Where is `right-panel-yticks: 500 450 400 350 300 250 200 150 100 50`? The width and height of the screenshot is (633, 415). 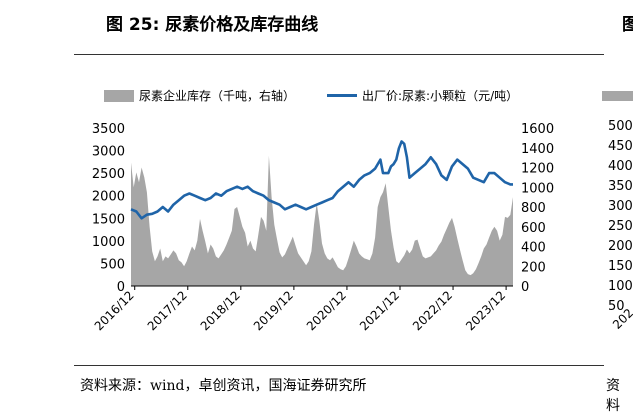 right-panel-yticks: 500 450 400 350 300 250 200 150 100 50 is located at coordinates (620, 217).